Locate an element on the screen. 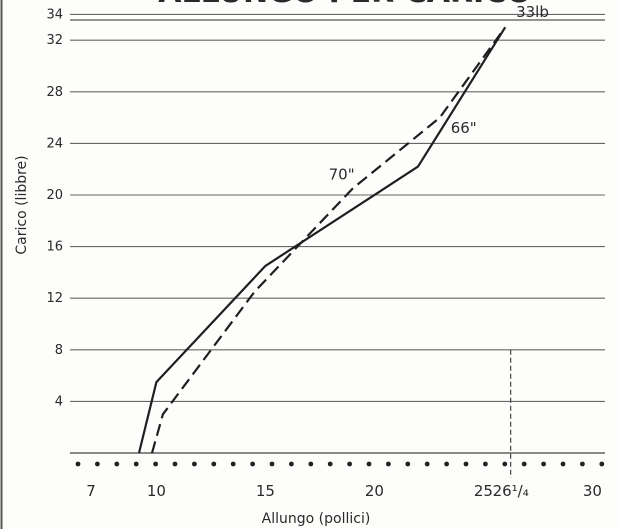 The height and width of the screenshot is (529, 618). chart-title: ALLUNGO PER CARICO is located at coordinates (344, 5).